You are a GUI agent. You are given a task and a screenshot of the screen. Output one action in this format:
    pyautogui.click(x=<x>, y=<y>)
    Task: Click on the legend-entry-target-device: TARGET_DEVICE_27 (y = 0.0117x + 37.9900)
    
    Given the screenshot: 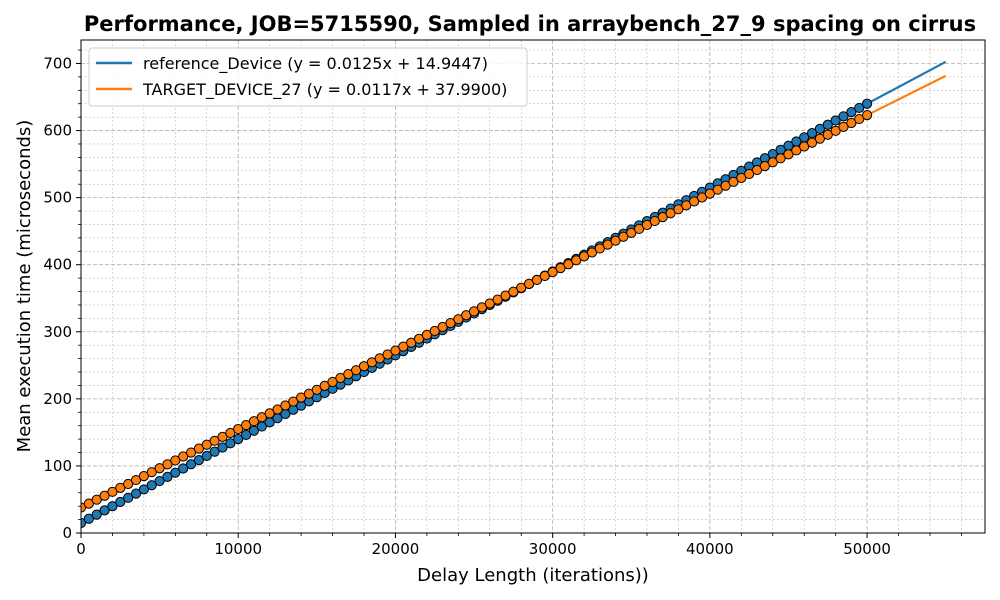 What is the action you would take?
    pyautogui.click(x=324, y=90)
    